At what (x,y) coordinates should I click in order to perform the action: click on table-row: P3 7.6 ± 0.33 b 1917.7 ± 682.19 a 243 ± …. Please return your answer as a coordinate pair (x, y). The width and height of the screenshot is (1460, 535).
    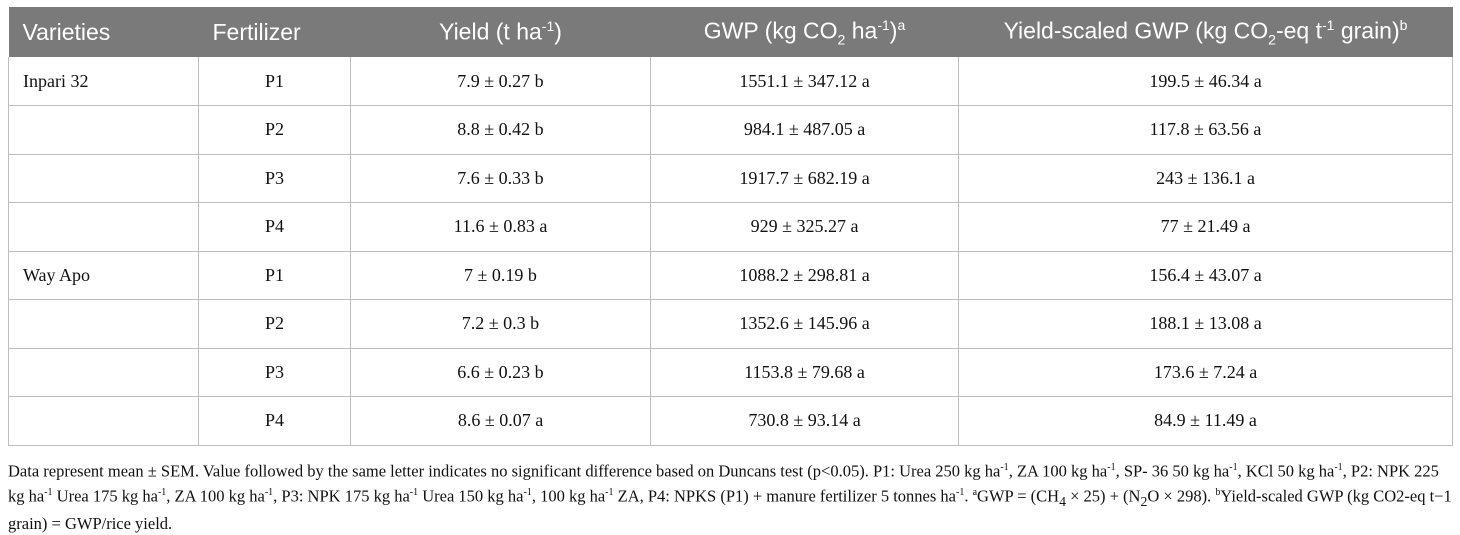
    Looking at the image, I should click on (730, 178).